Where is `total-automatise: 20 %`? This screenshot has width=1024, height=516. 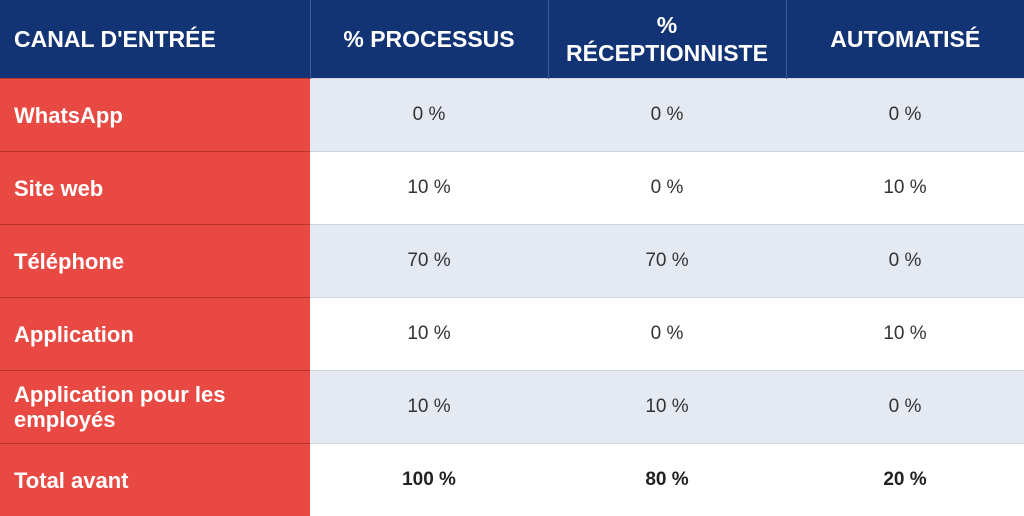
total-automatise: 20 % is located at coordinates (905, 480).